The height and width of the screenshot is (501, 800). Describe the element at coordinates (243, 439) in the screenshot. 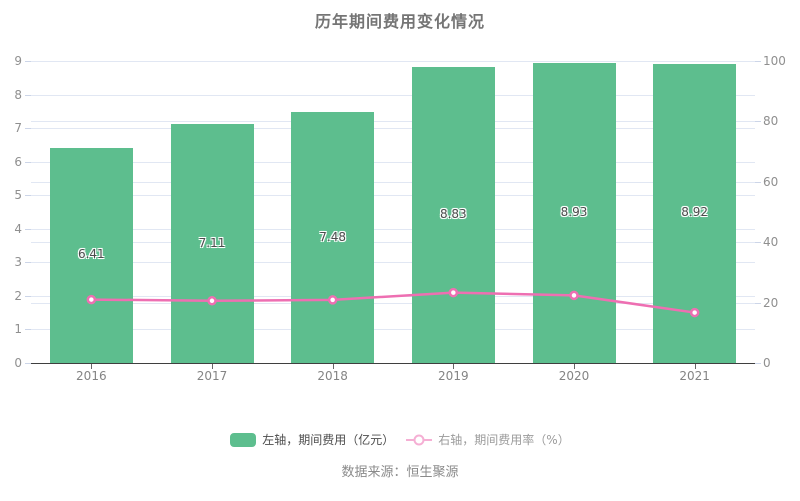

I see `bar-legend-icon` at that location.